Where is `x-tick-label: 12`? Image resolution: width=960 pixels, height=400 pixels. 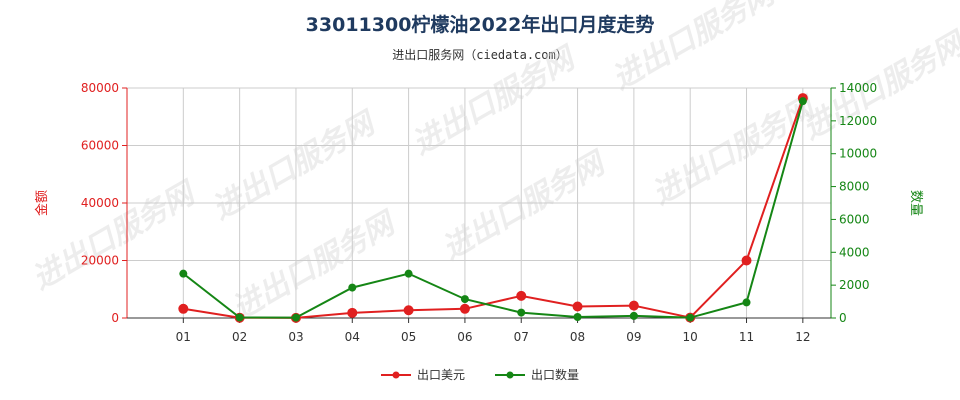
x-tick-label: 12 is located at coordinates (802, 337).